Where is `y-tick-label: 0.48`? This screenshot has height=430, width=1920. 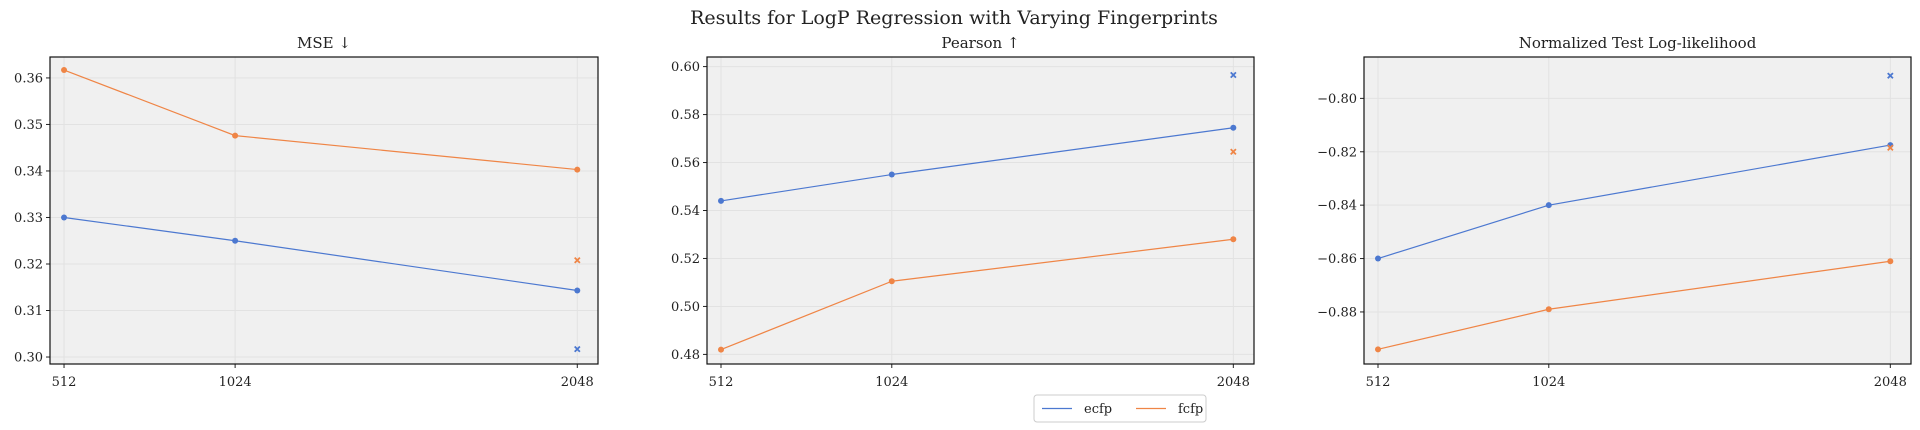 y-tick-label: 0.48 is located at coordinates (685, 355).